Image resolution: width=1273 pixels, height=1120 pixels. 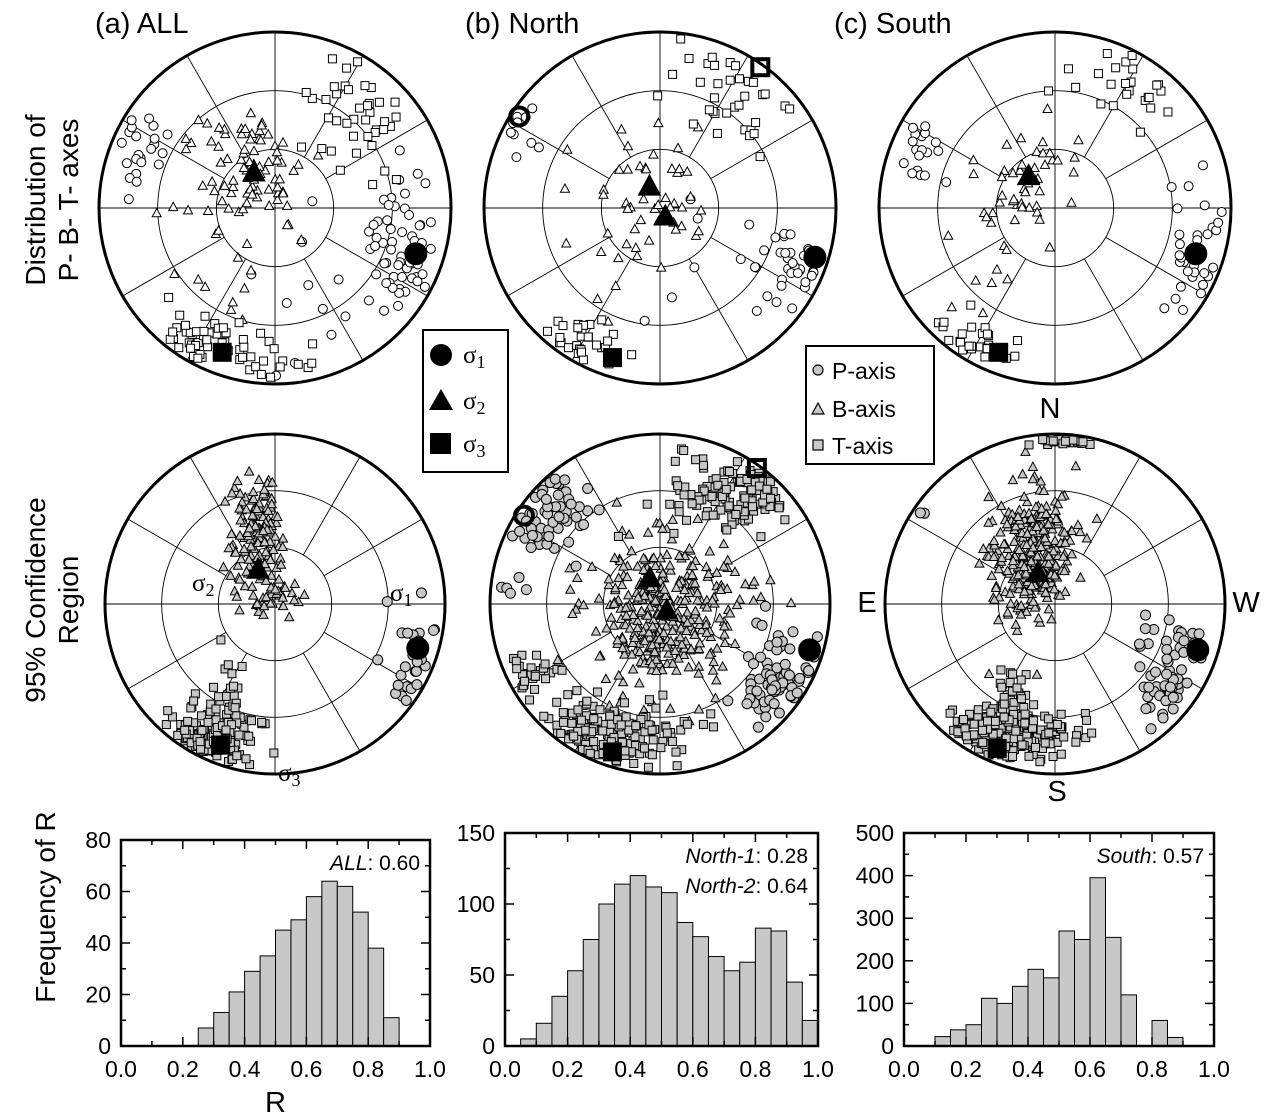 What do you see at coordinates (1055, 208) in the screenshot?
I see `stereonet-south-axes` at bounding box center [1055, 208].